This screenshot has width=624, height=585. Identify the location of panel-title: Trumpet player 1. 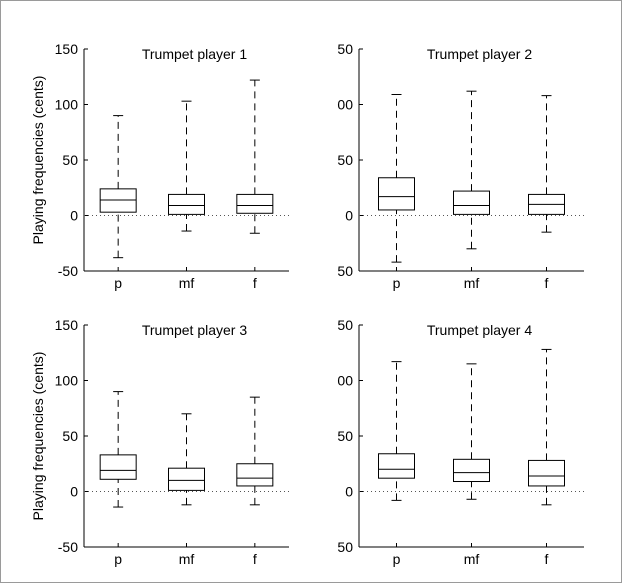
(195, 54).